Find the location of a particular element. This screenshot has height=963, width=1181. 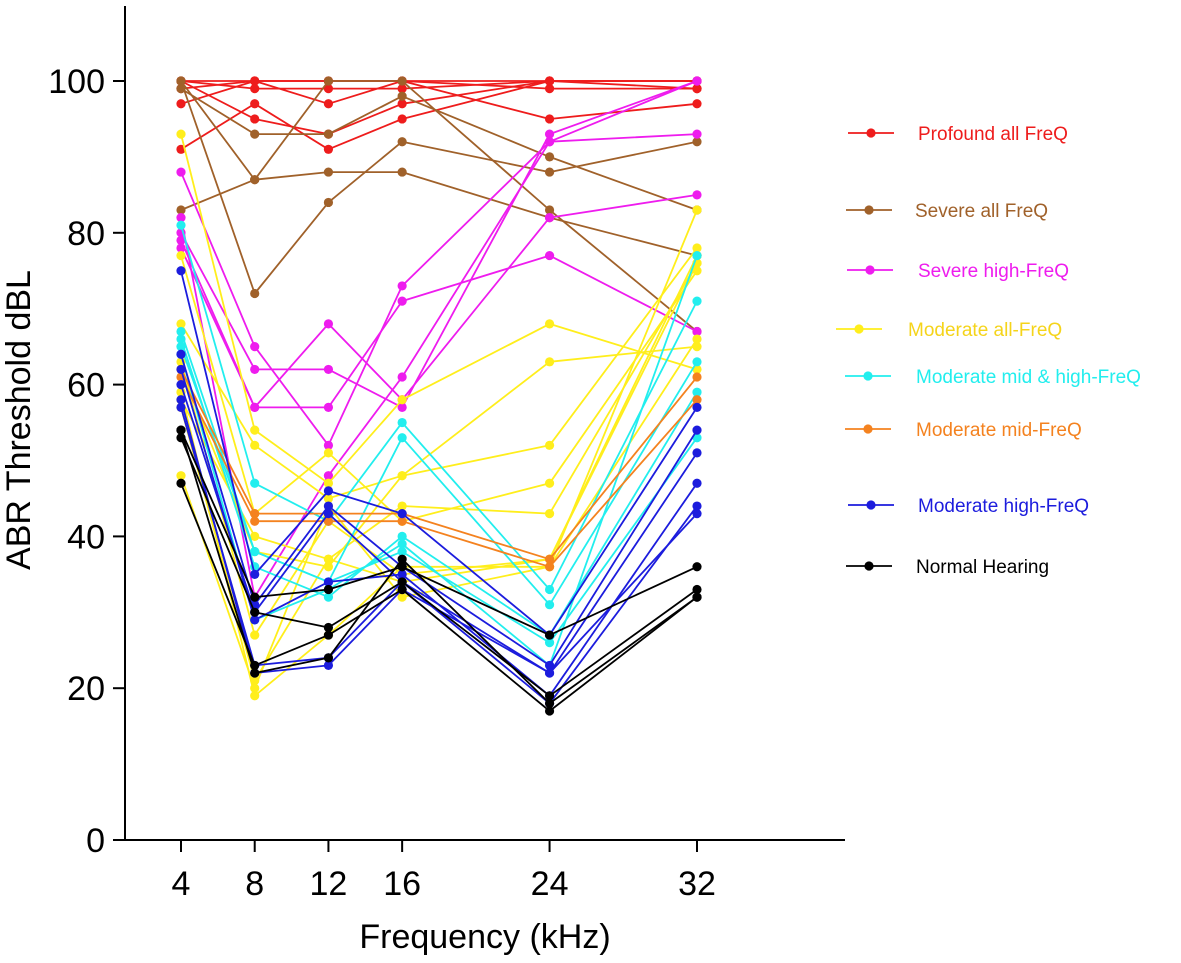

y-ticks: 0 20 40 60 80 100 is located at coordinates (86, 461).